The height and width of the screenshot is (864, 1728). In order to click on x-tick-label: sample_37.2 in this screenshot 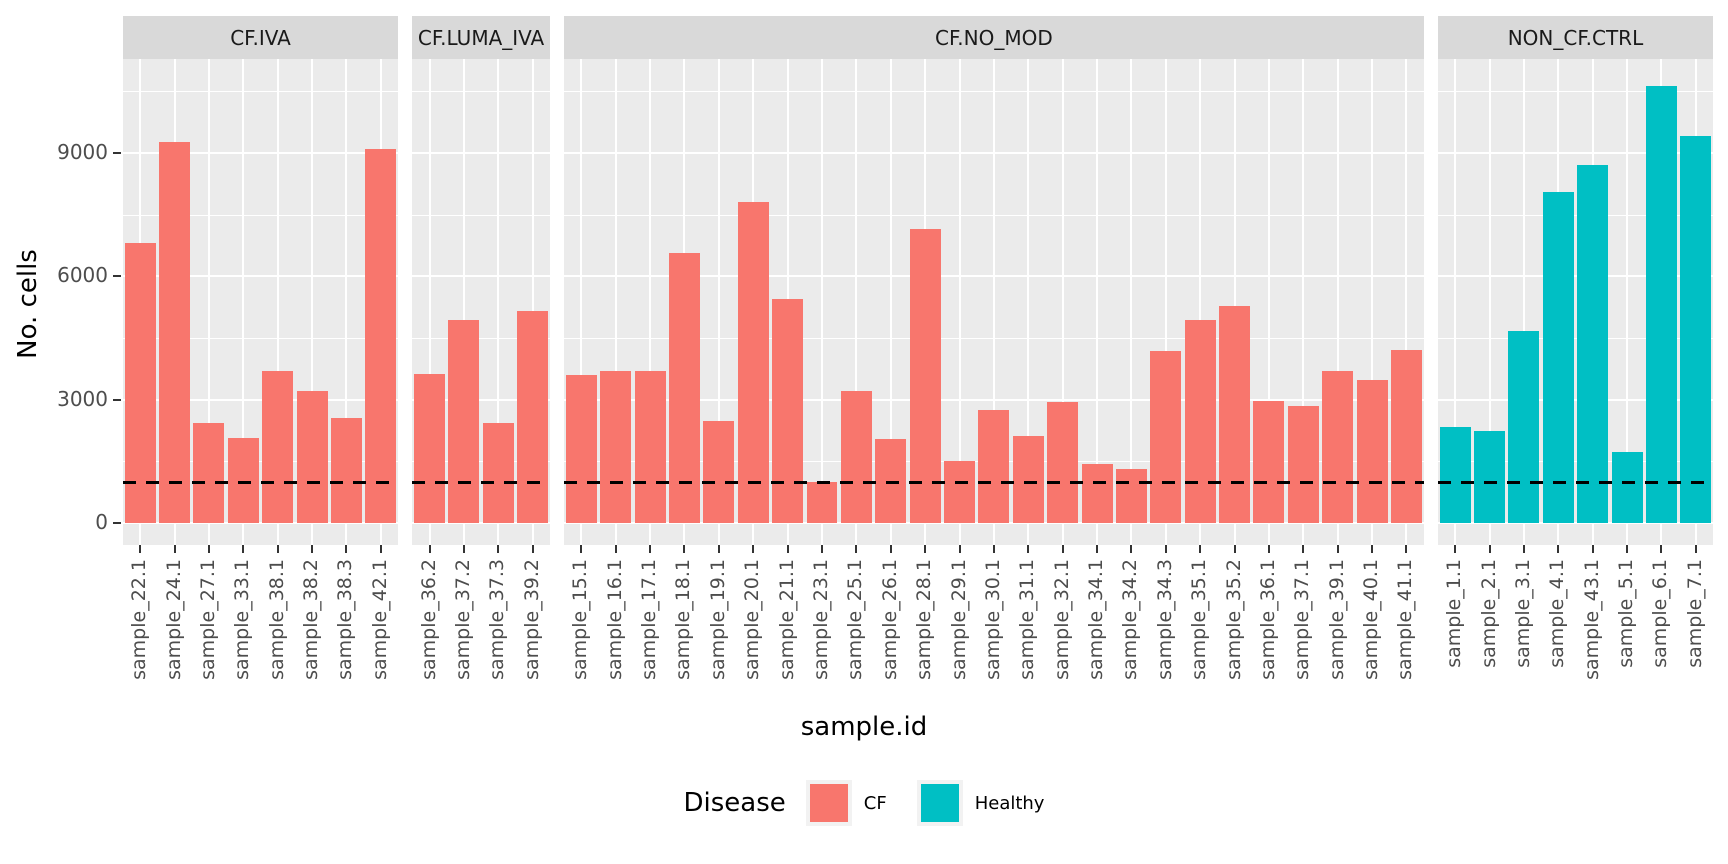, I will do `click(462, 619)`.